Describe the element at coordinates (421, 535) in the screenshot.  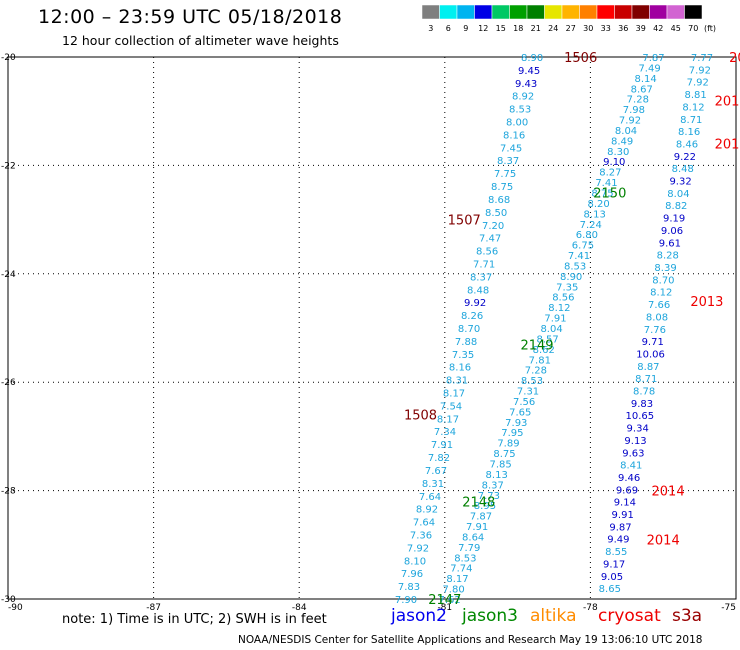
I see `wave-height-value: 7.36` at that location.